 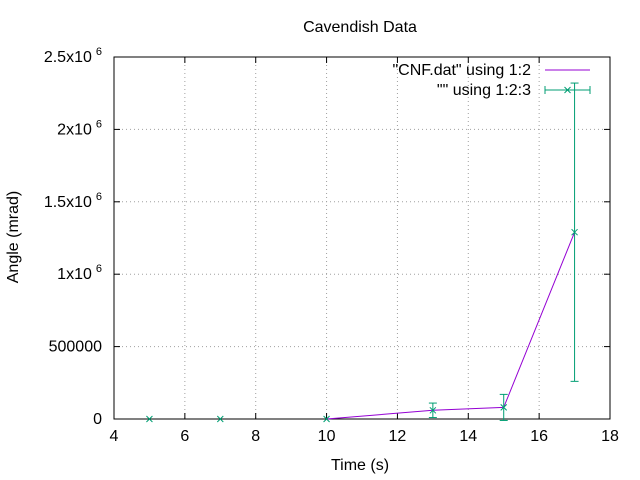 I want to click on x-tick-label: 18, so click(x=610, y=436).